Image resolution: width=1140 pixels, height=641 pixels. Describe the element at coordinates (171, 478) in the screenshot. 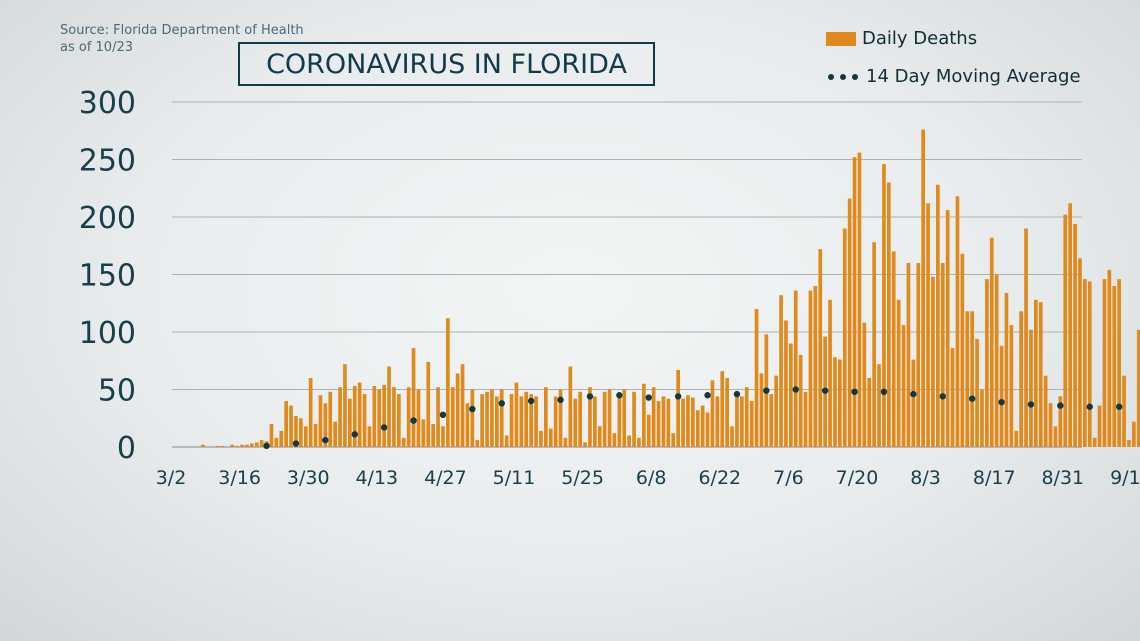

I see `x-tick-label: 3/2` at that location.